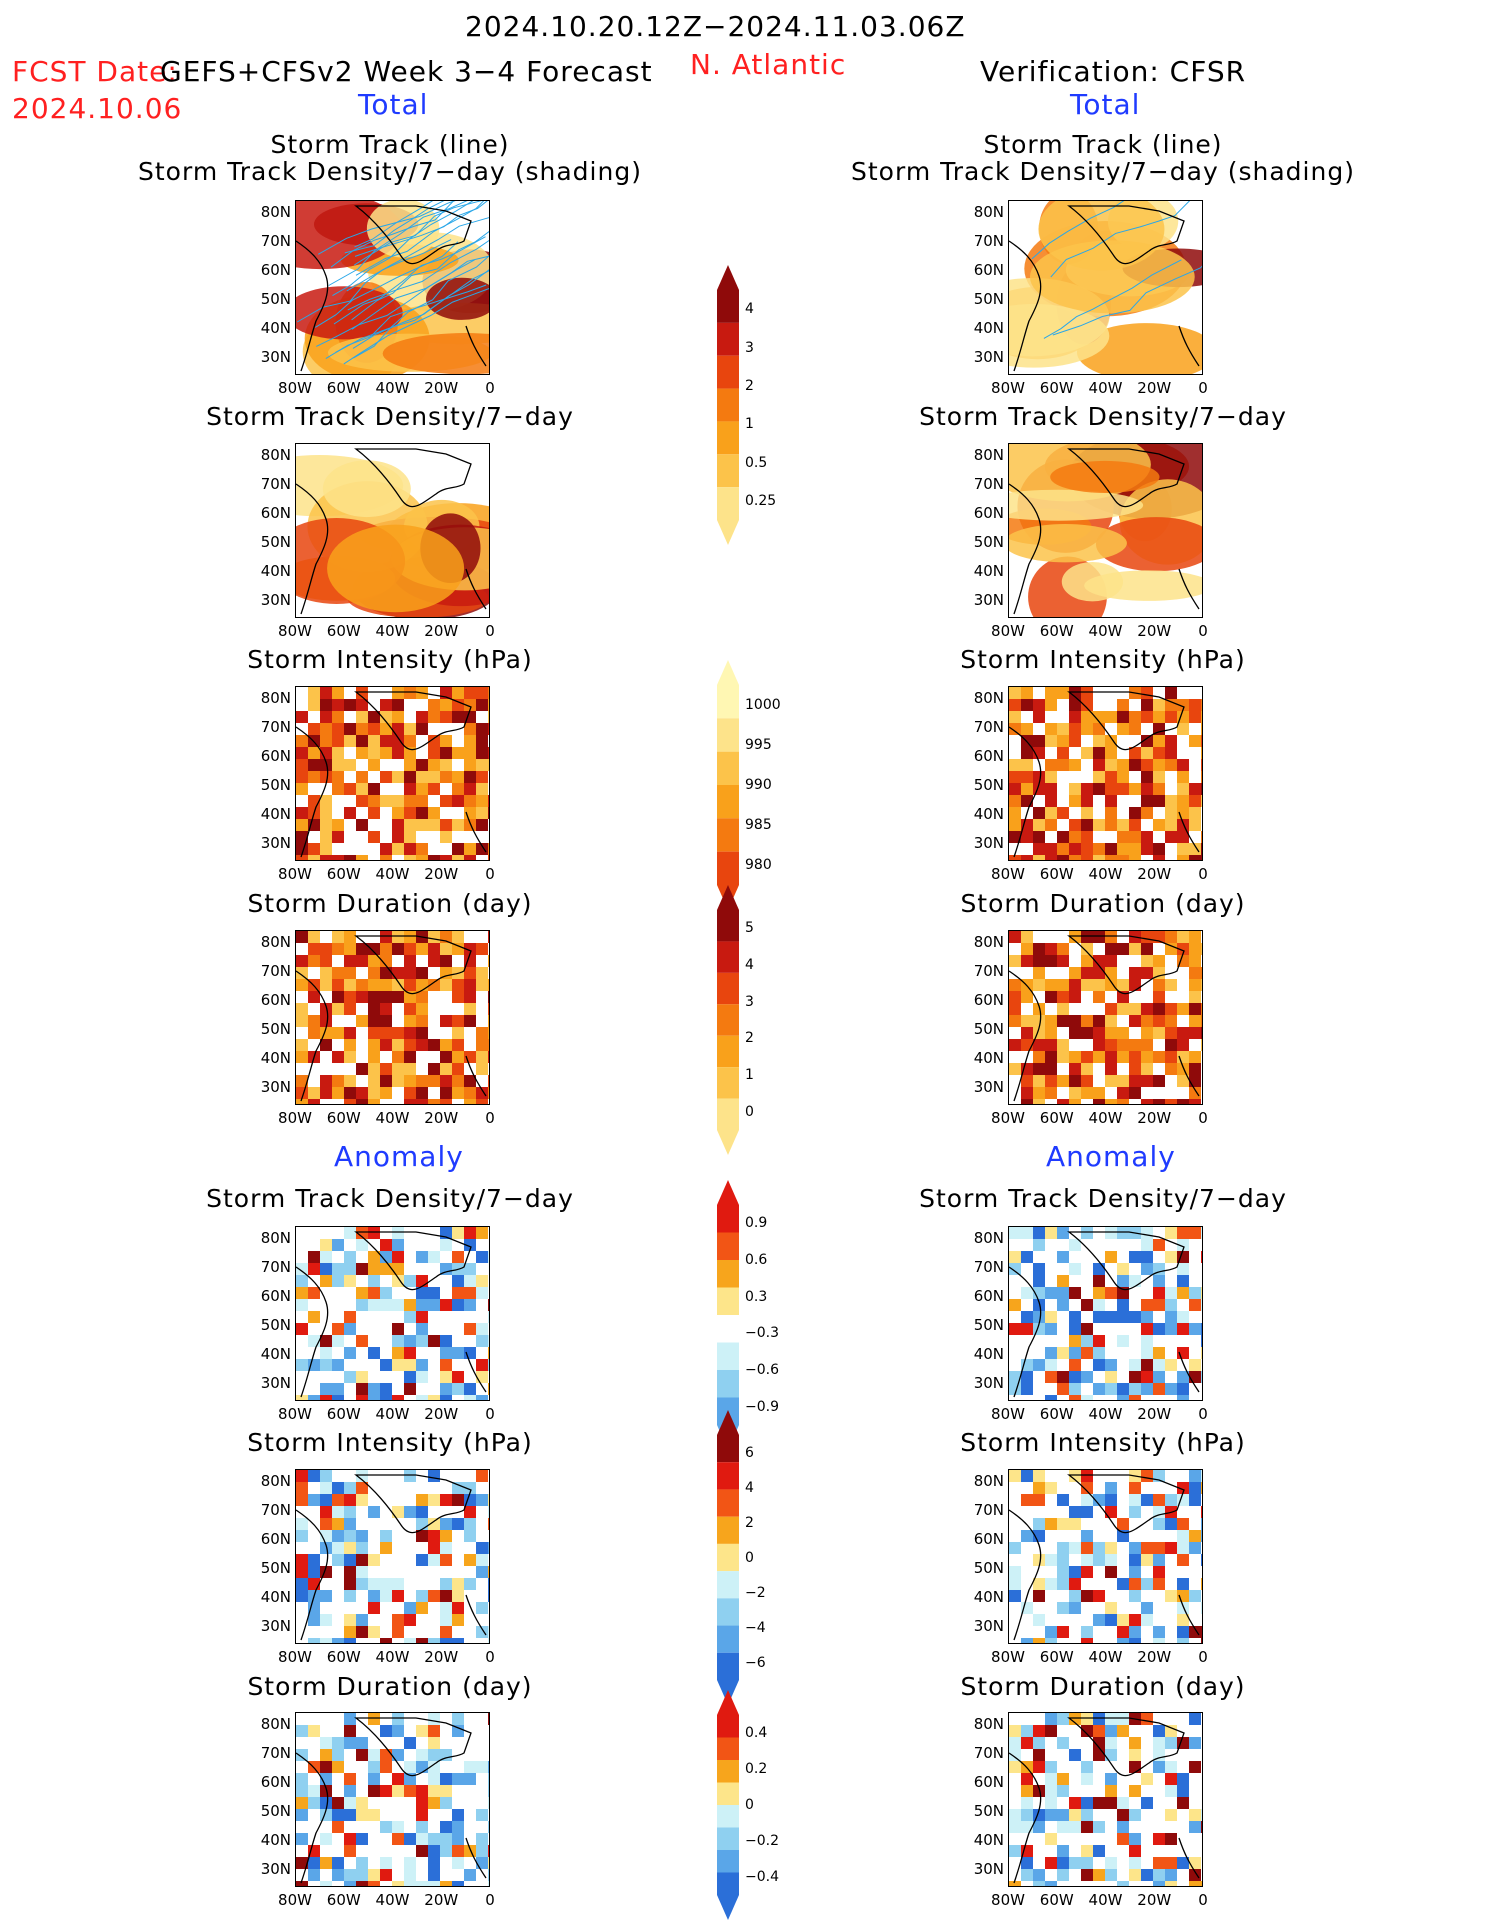 Image resolution: width=1487 pixels, height=1925 pixels. I want to click on lat-tick-label: 40N, so click(275, 814).